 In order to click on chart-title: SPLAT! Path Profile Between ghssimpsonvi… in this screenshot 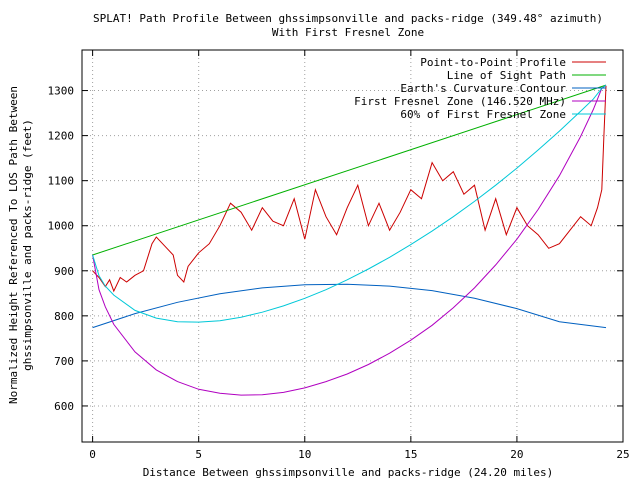, I will do `click(348, 18)`.